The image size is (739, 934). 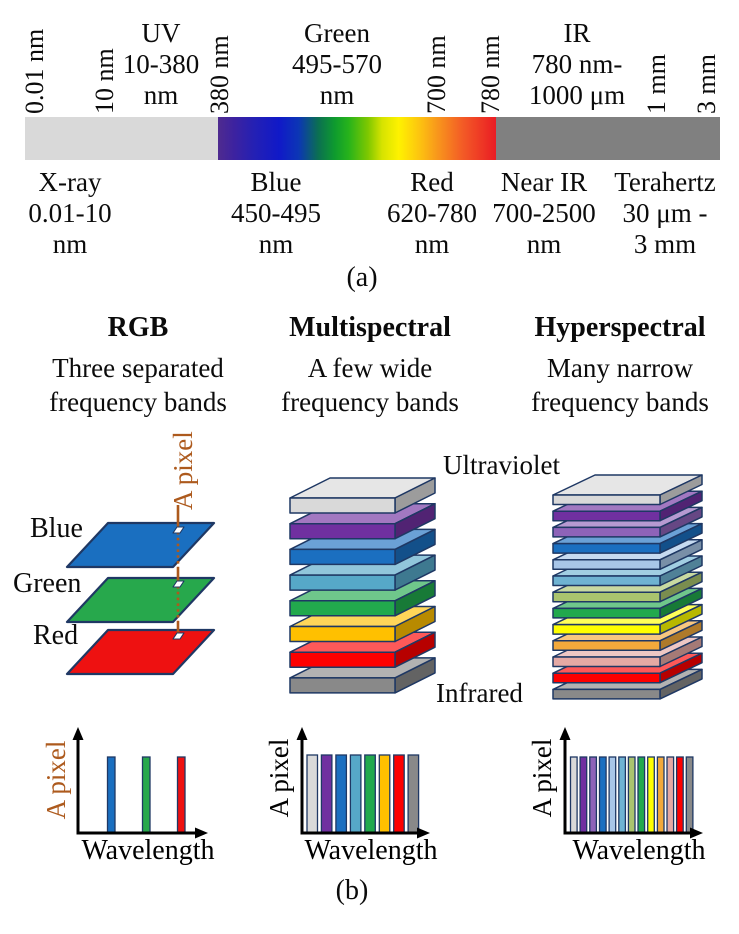 What do you see at coordinates (140, 600) in the screenshot?
I see `green-plane` at bounding box center [140, 600].